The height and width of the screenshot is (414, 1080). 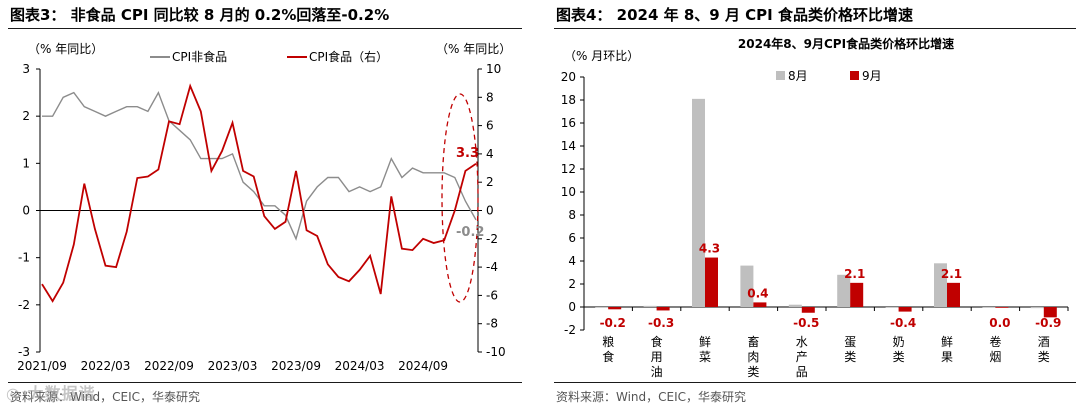 I want to click on right-y-tick-label: -4, so click(x=492, y=267).